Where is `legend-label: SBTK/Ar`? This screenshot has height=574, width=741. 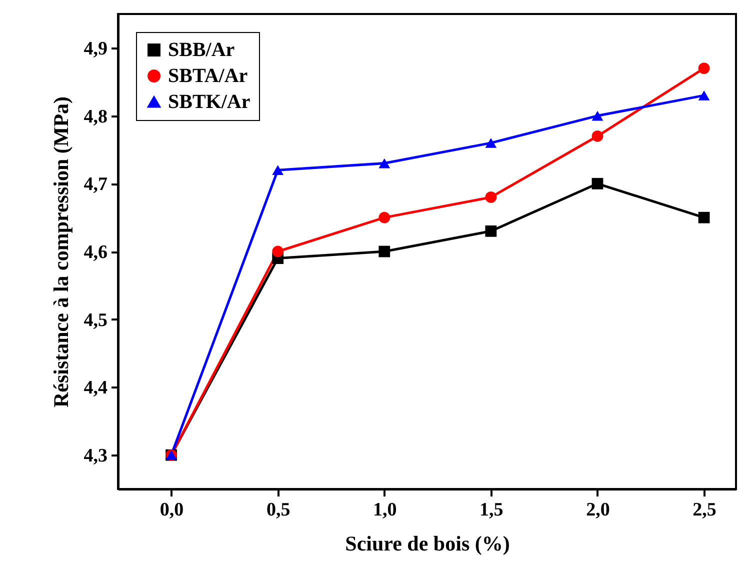
legend-label: SBTK/Ar is located at coordinates (209, 102).